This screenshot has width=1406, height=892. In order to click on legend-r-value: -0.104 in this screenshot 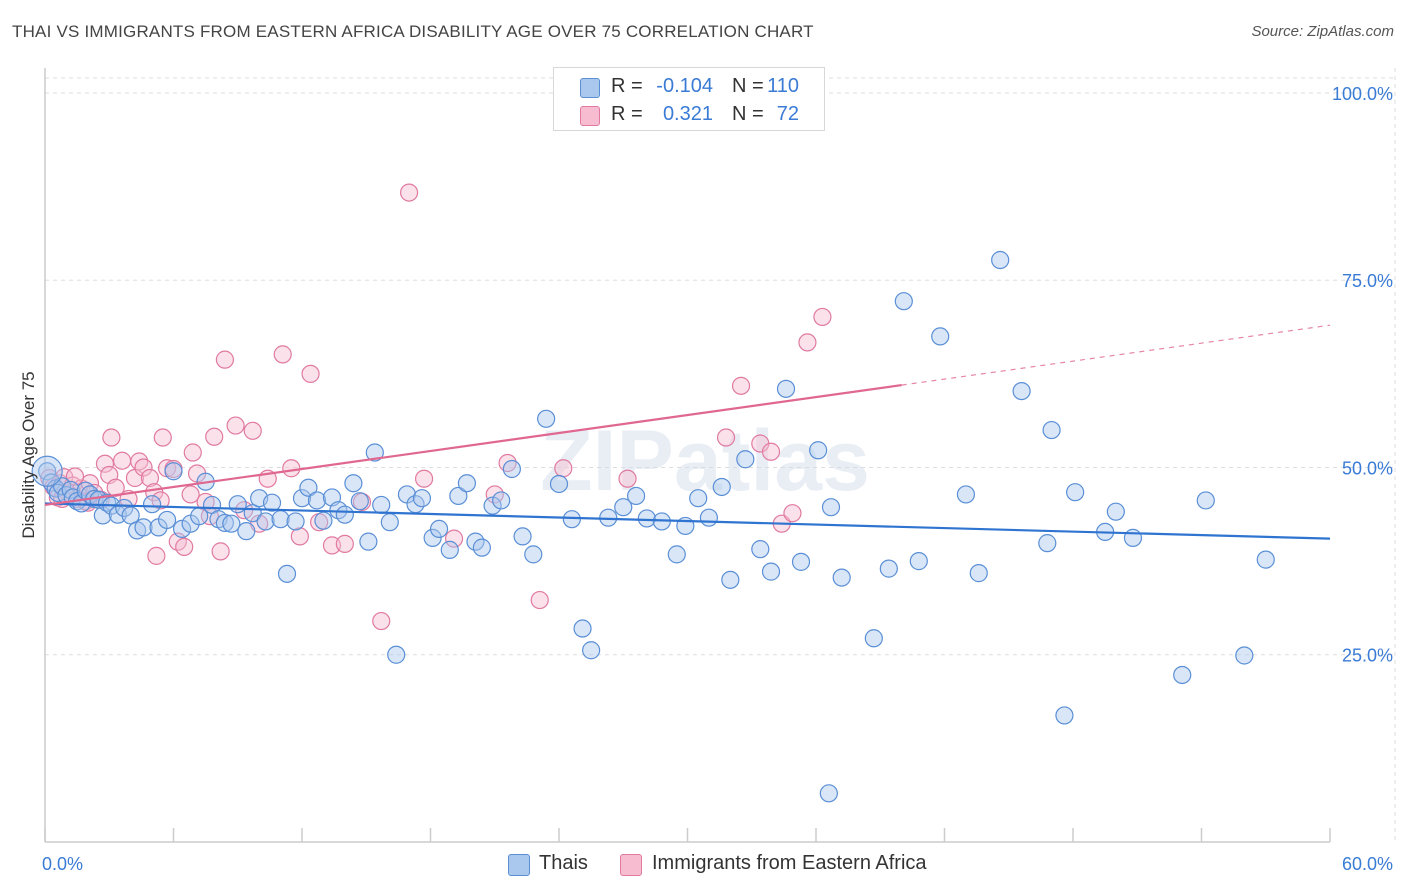, I will do `click(684, 86)`.